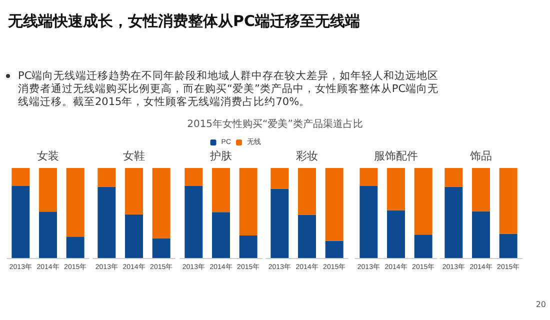 The width and height of the screenshot is (550, 320). I want to click on chart-title: 女鞋, so click(134, 156).